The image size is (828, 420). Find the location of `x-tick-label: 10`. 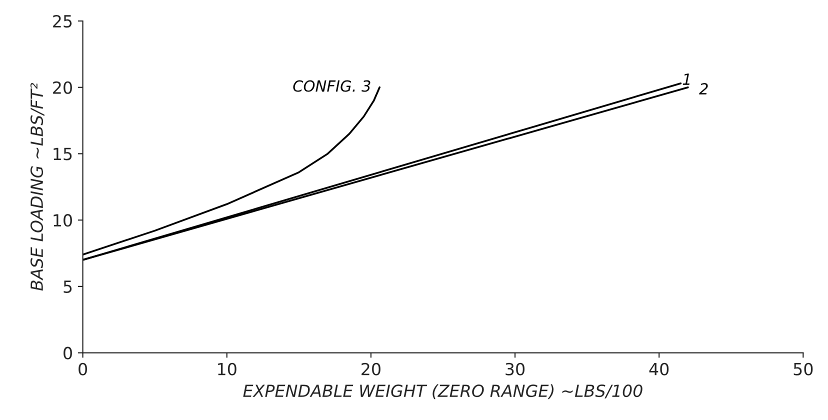

x-tick-label: 10 is located at coordinates (227, 369).